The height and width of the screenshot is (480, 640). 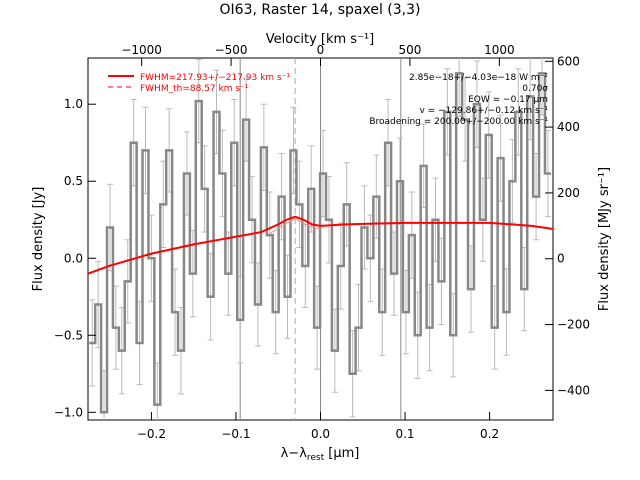 What do you see at coordinates (568, 61) in the screenshot?
I see `right-tick-label: 600` at bounding box center [568, 61].